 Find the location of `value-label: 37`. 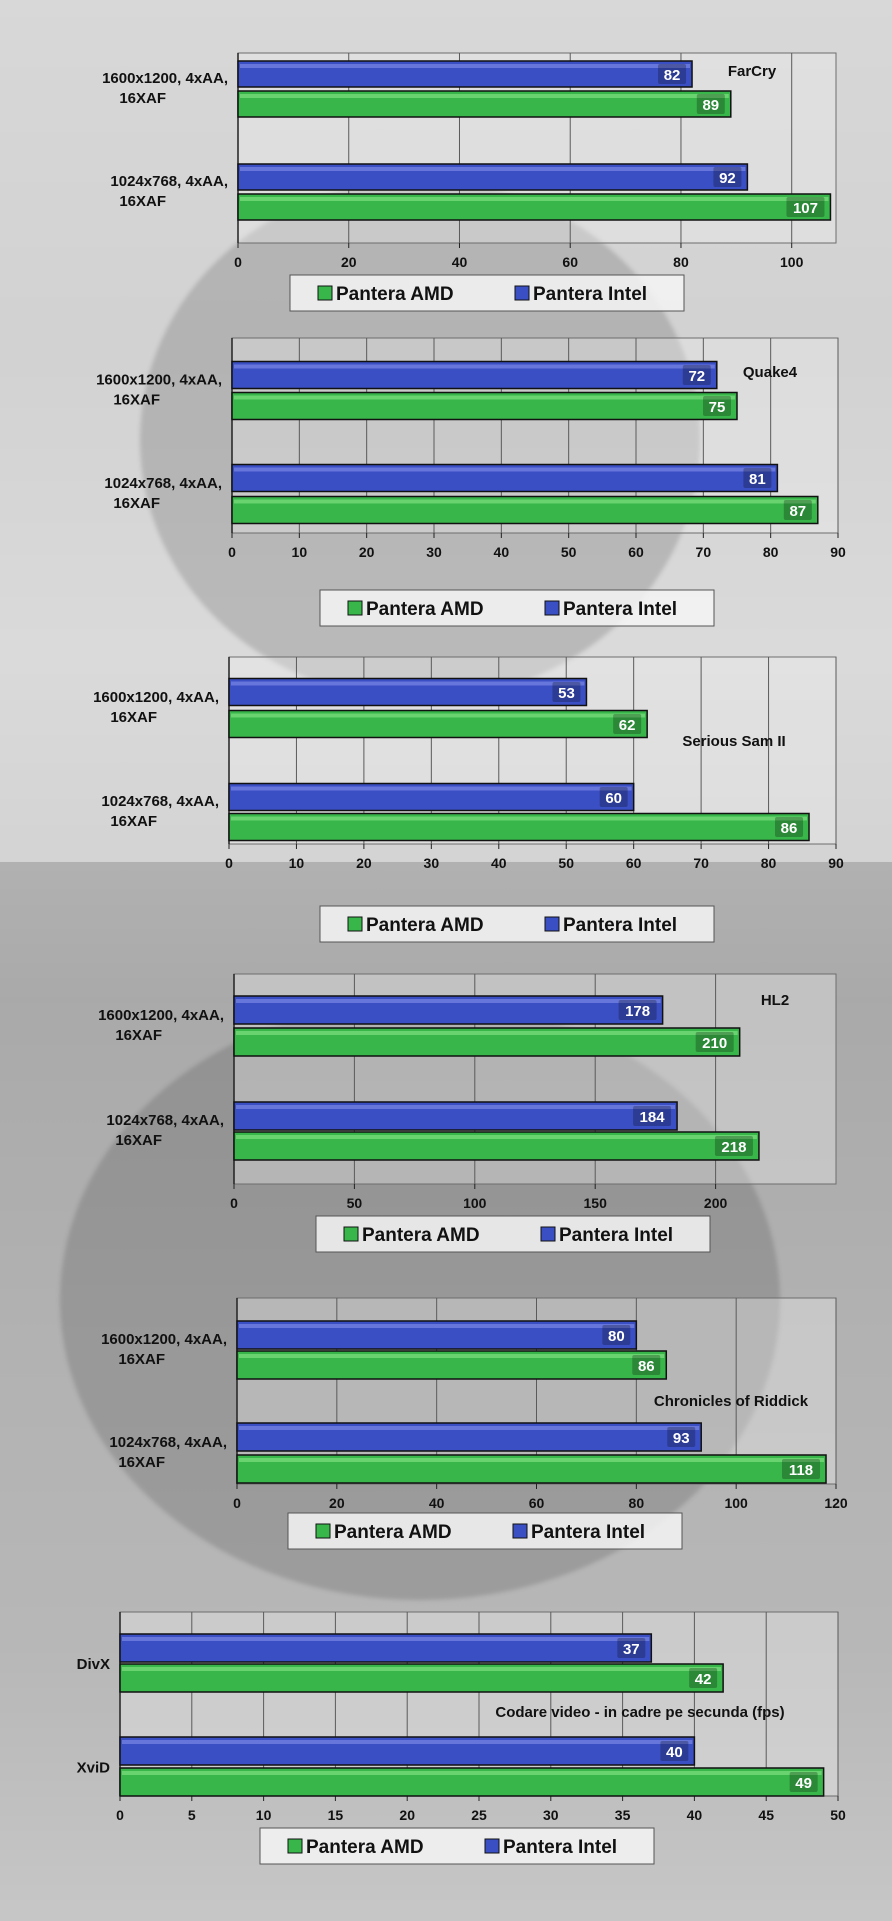

value-label: 37 is located at coordinates (631, 1649).